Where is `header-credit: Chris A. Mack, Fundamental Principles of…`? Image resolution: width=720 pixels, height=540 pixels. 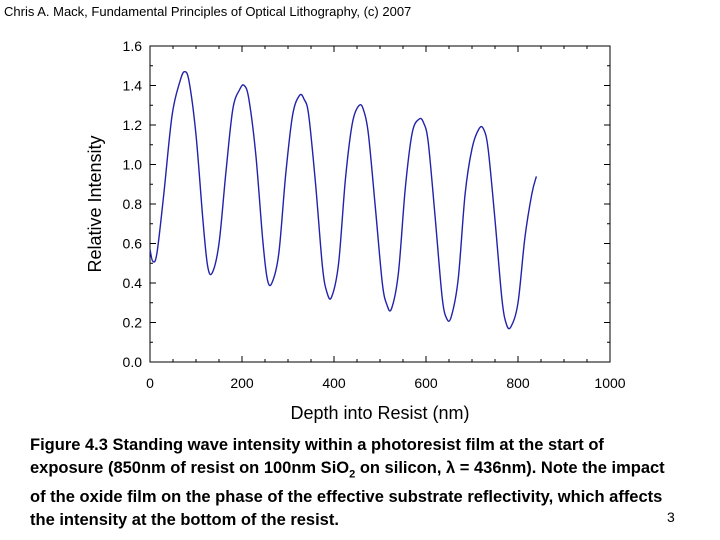
header-credit: Chris A. Mack, Fundamental Principles of… is located at coordinates (208, 11).